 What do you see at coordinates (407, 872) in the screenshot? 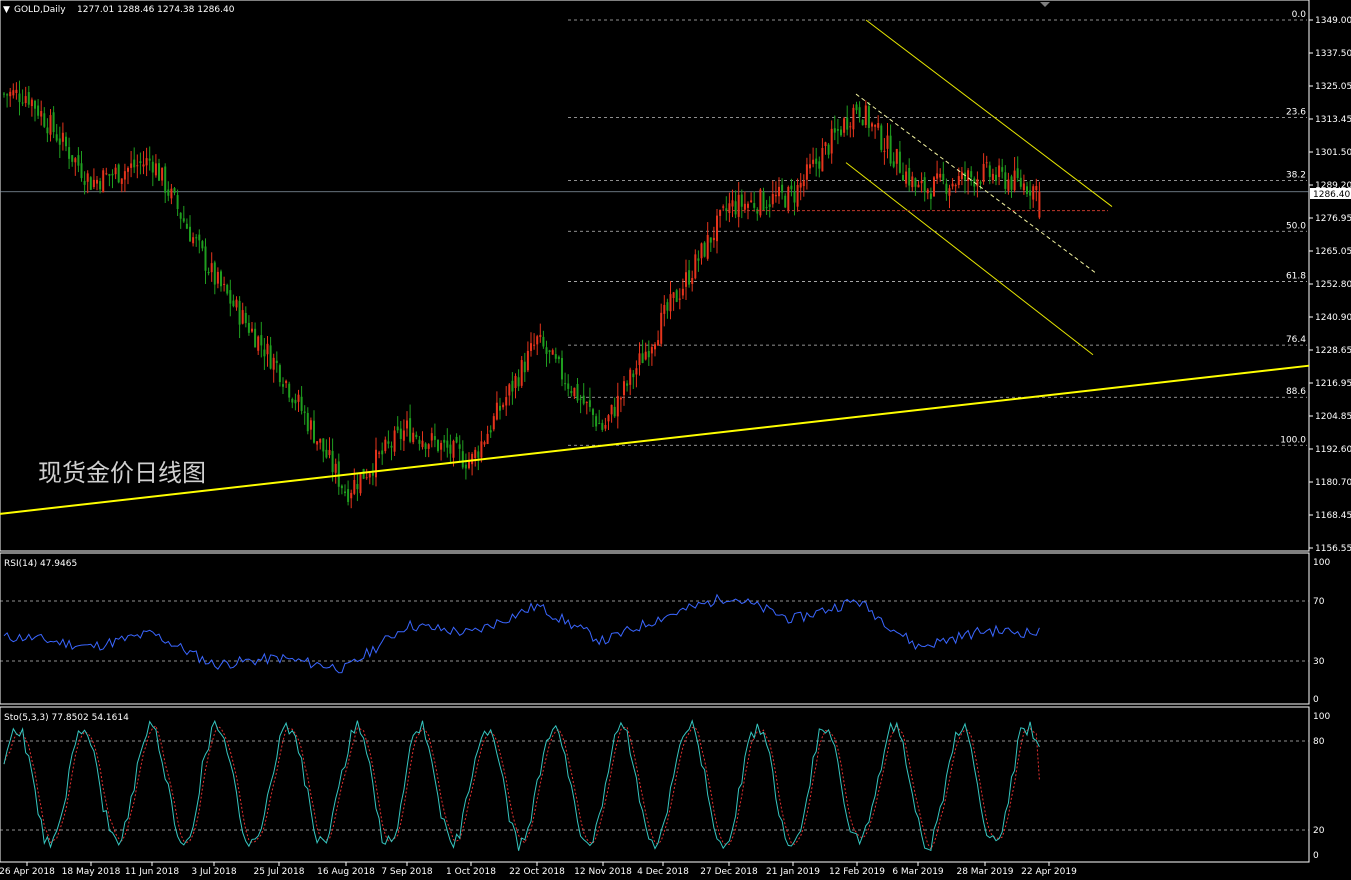
I see `date-label: 7 Sep 2018` at bounding box center [407, 872].